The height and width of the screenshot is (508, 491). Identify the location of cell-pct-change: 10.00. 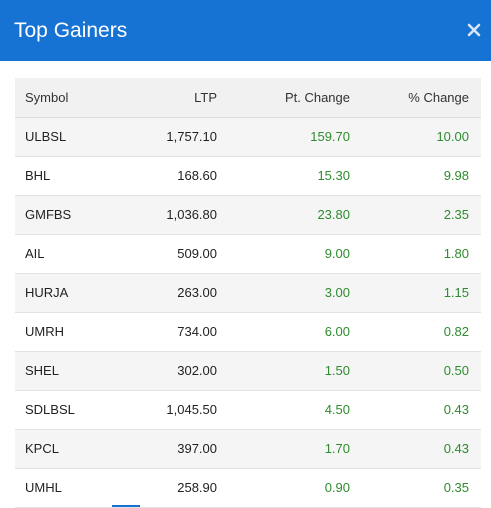
(415, 137).